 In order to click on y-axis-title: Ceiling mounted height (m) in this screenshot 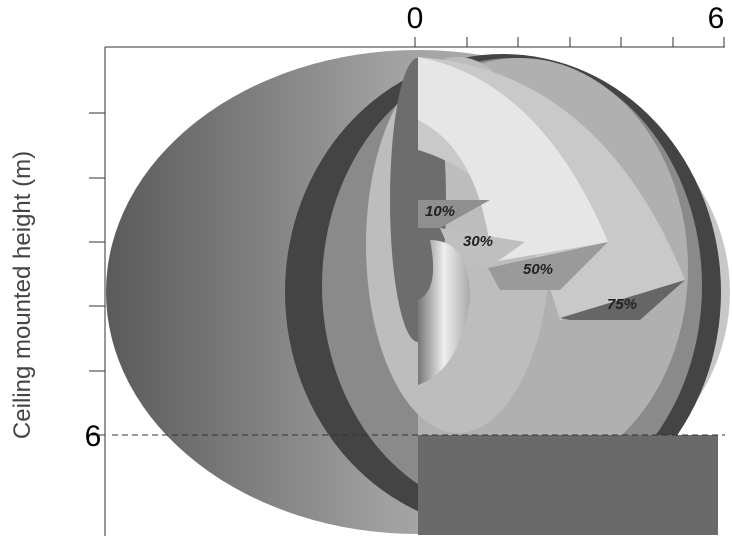, I will do `click(22, 295)`.